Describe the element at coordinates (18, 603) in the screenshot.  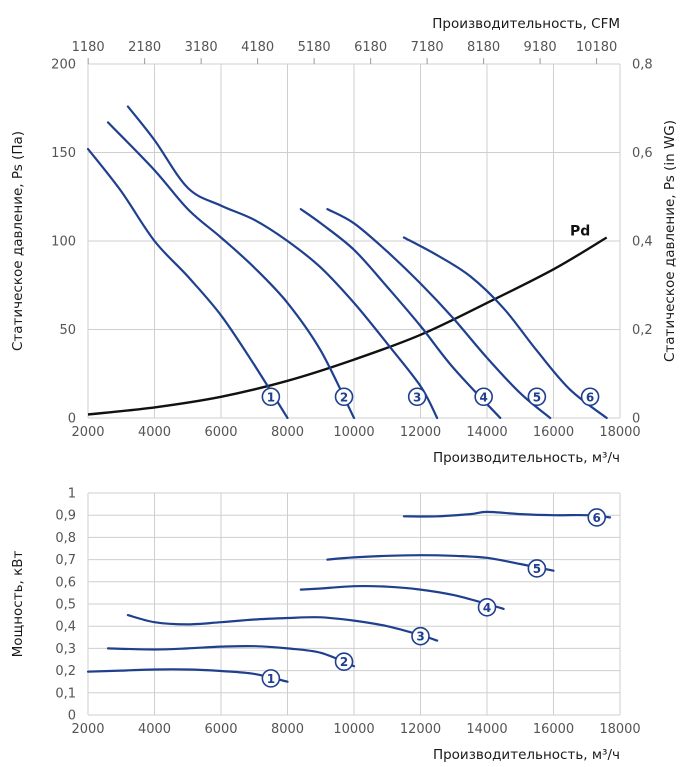
I see `y-axis-title: Мощность, кВт` at that location.